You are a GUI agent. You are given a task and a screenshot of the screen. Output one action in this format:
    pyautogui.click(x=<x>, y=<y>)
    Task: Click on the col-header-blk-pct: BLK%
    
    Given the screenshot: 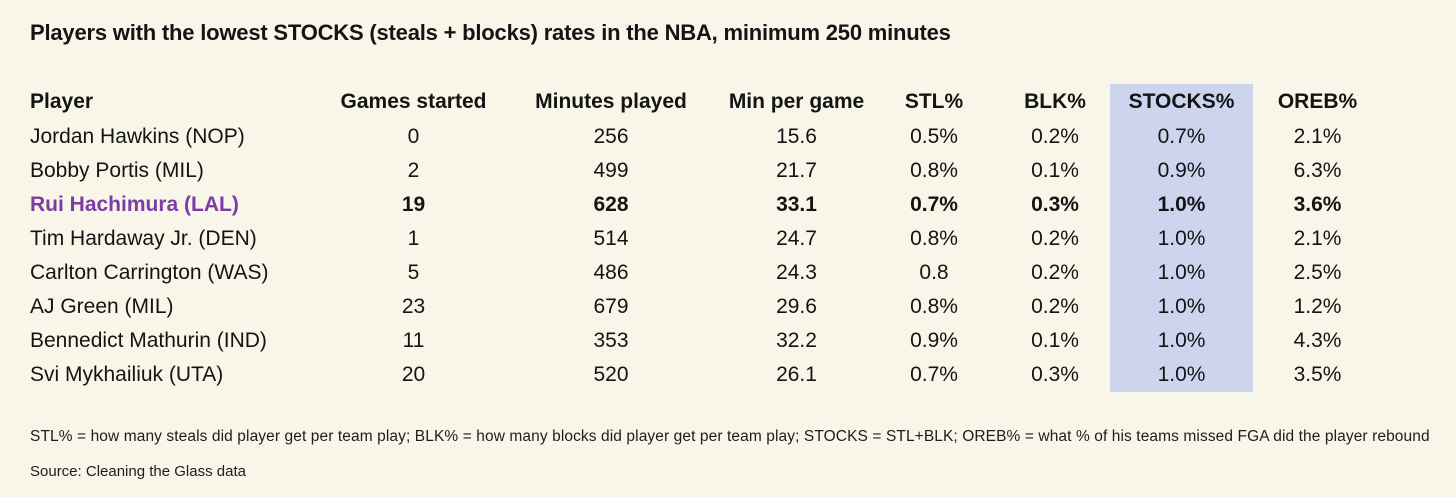 What is the action you would take?
    pyautogui.click(x=1055, y=101)
    